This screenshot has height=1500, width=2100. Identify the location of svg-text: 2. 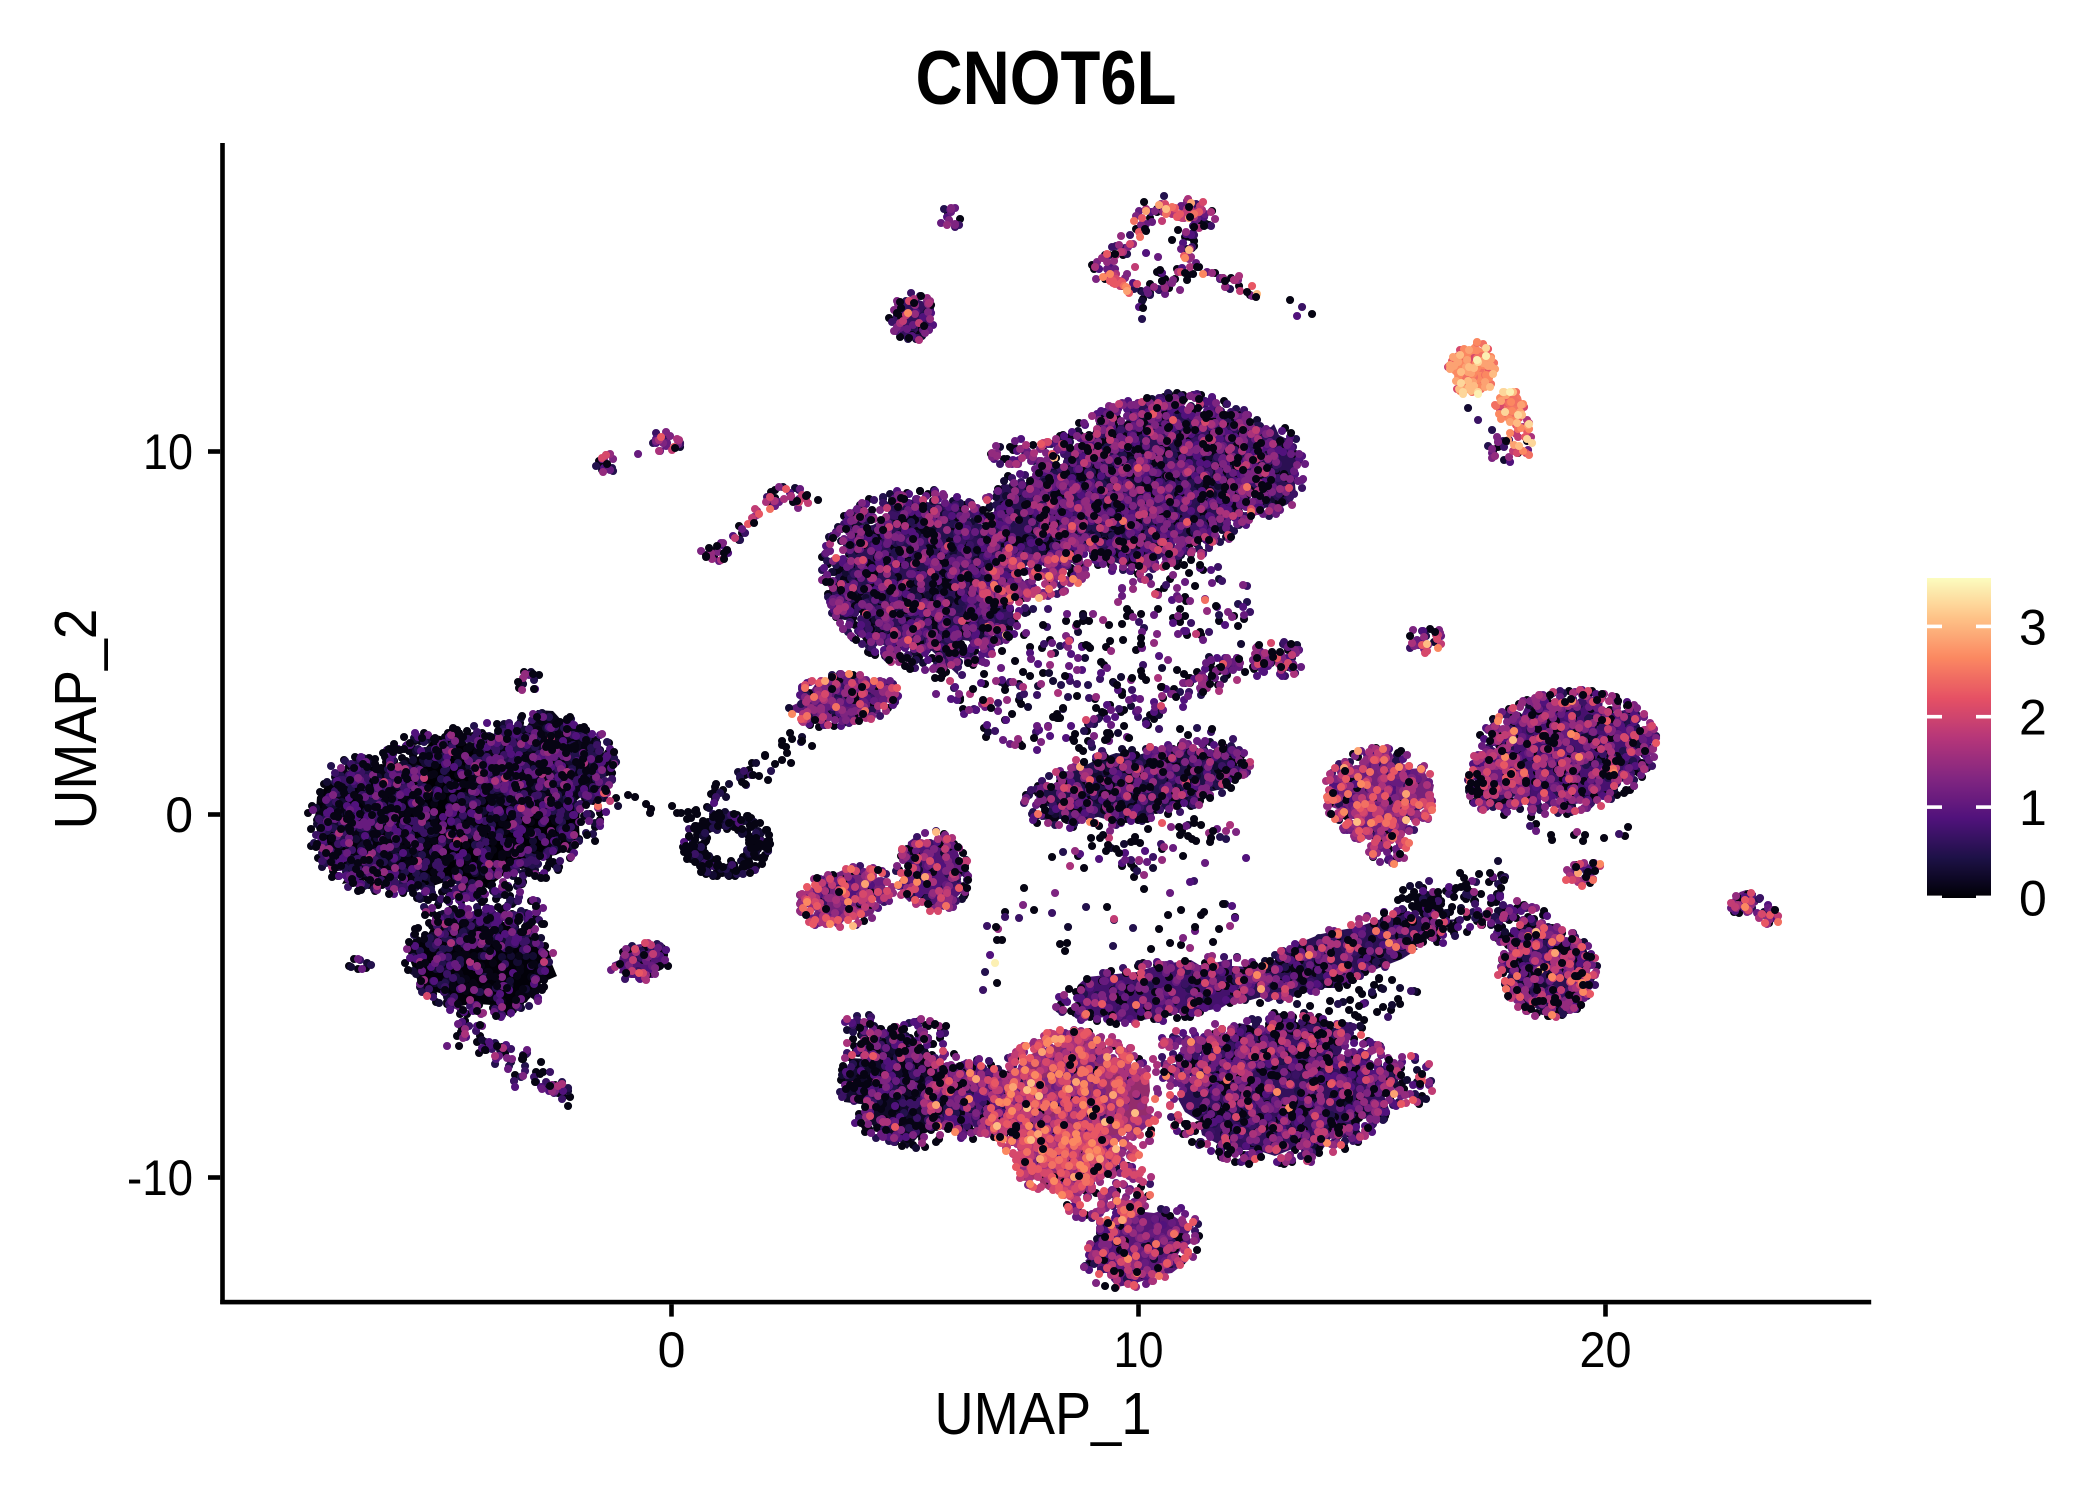
(2033, 718).